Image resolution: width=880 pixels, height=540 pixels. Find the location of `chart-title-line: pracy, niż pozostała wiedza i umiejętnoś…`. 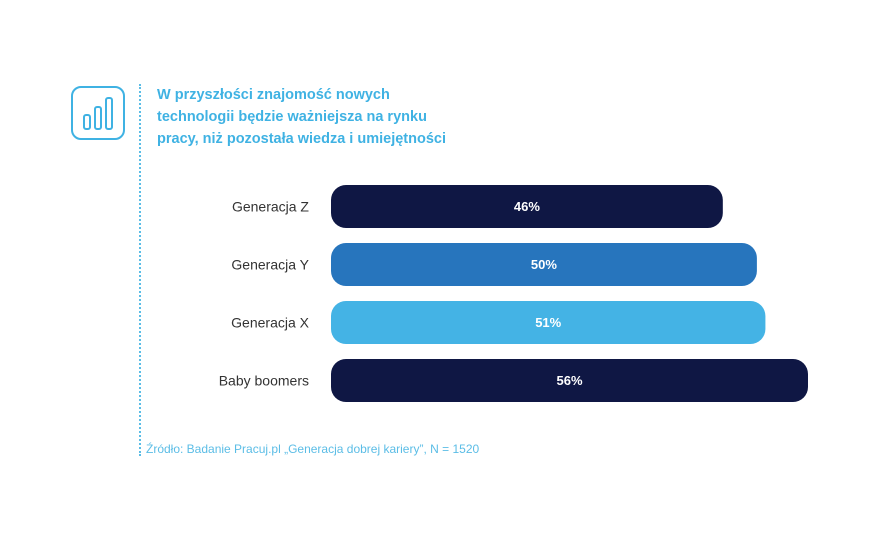

chart-title-line: pracy, niż pozostała wiedza i umiejętnoś… is located at coordinates (302, 139).